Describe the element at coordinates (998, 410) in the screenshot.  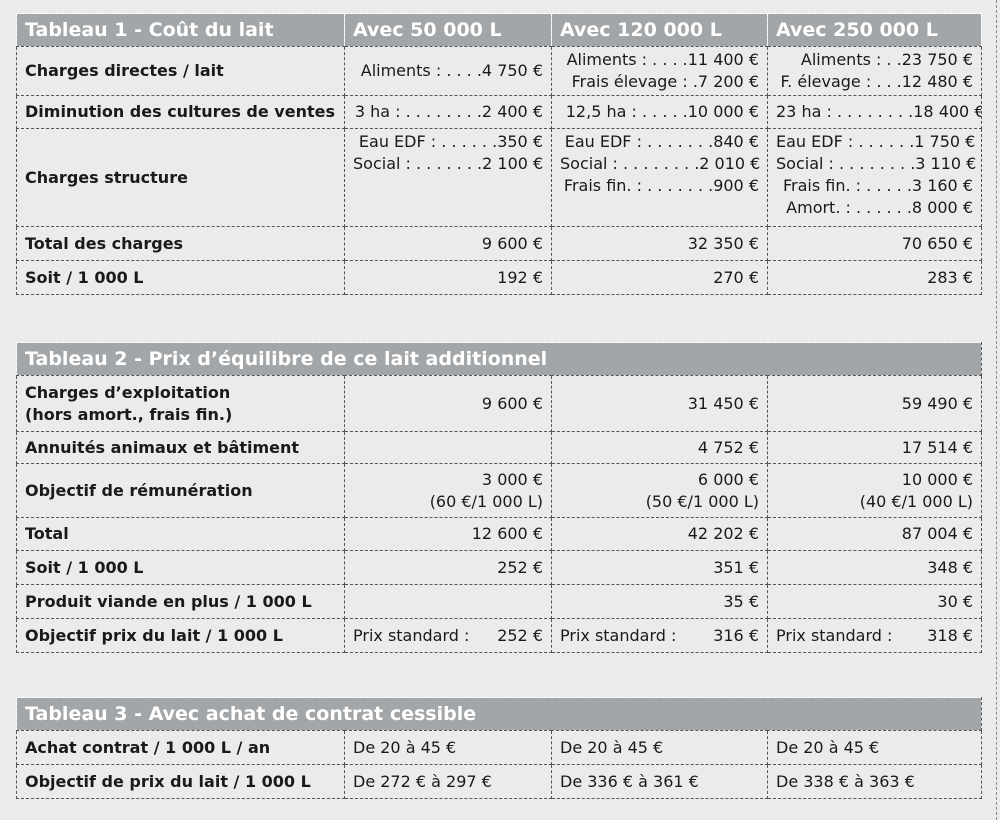
I see `page-edge-line` at that location.